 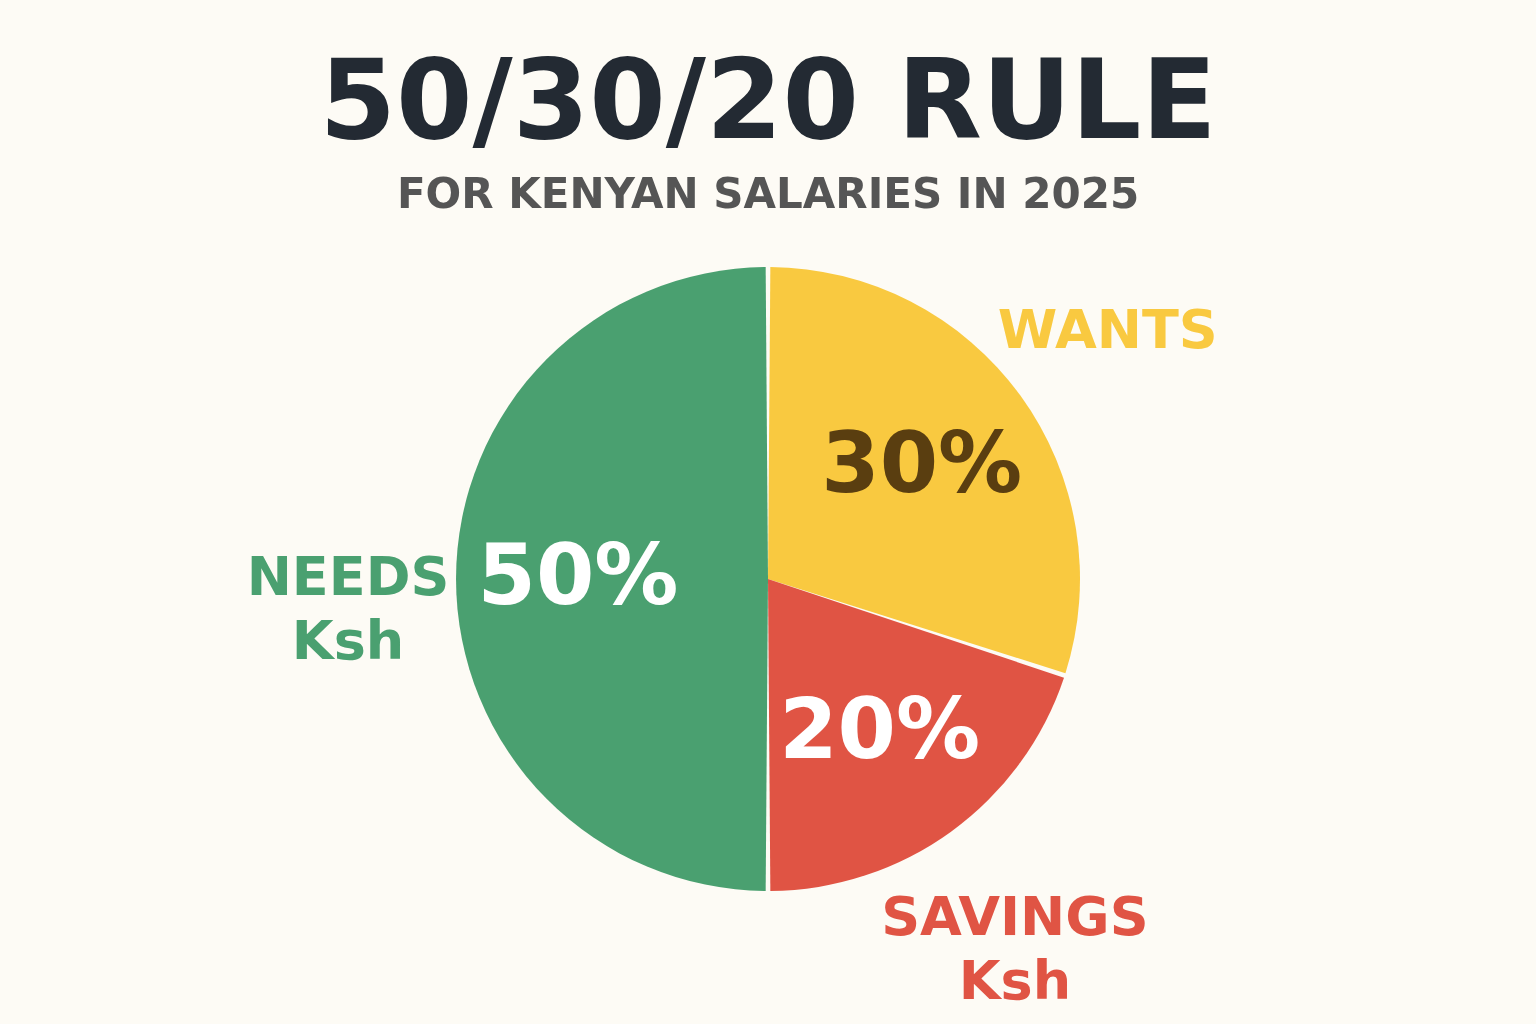 I want to click on data-label: 30%, so click(x=922, y=463).